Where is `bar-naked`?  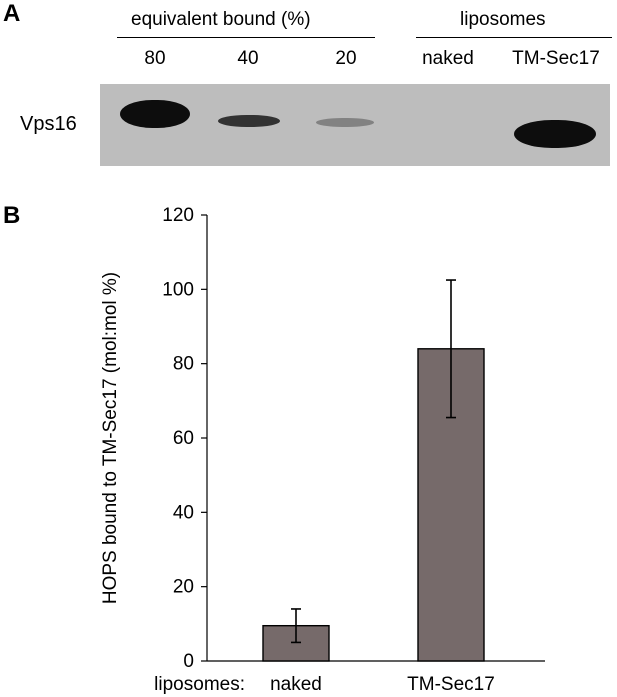 bar-naked is located at coordinates (296, 643).